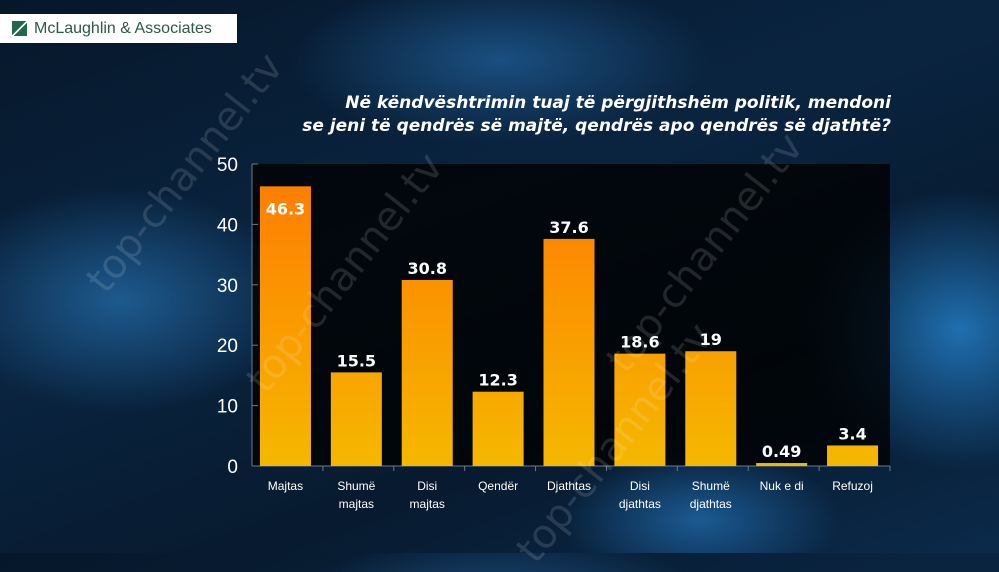 This screenshot has height=572, width=999. I want to click on logo-text: McLaughlin & Associates, so click(123, 28).